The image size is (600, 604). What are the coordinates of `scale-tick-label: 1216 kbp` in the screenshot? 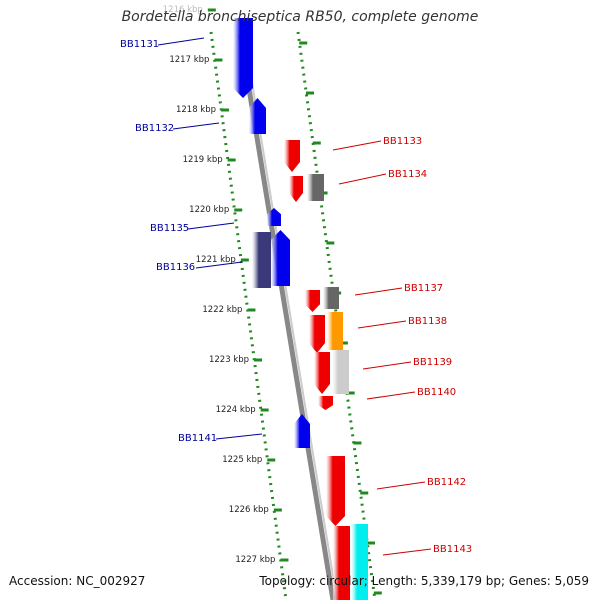 It's located at (183, 10).